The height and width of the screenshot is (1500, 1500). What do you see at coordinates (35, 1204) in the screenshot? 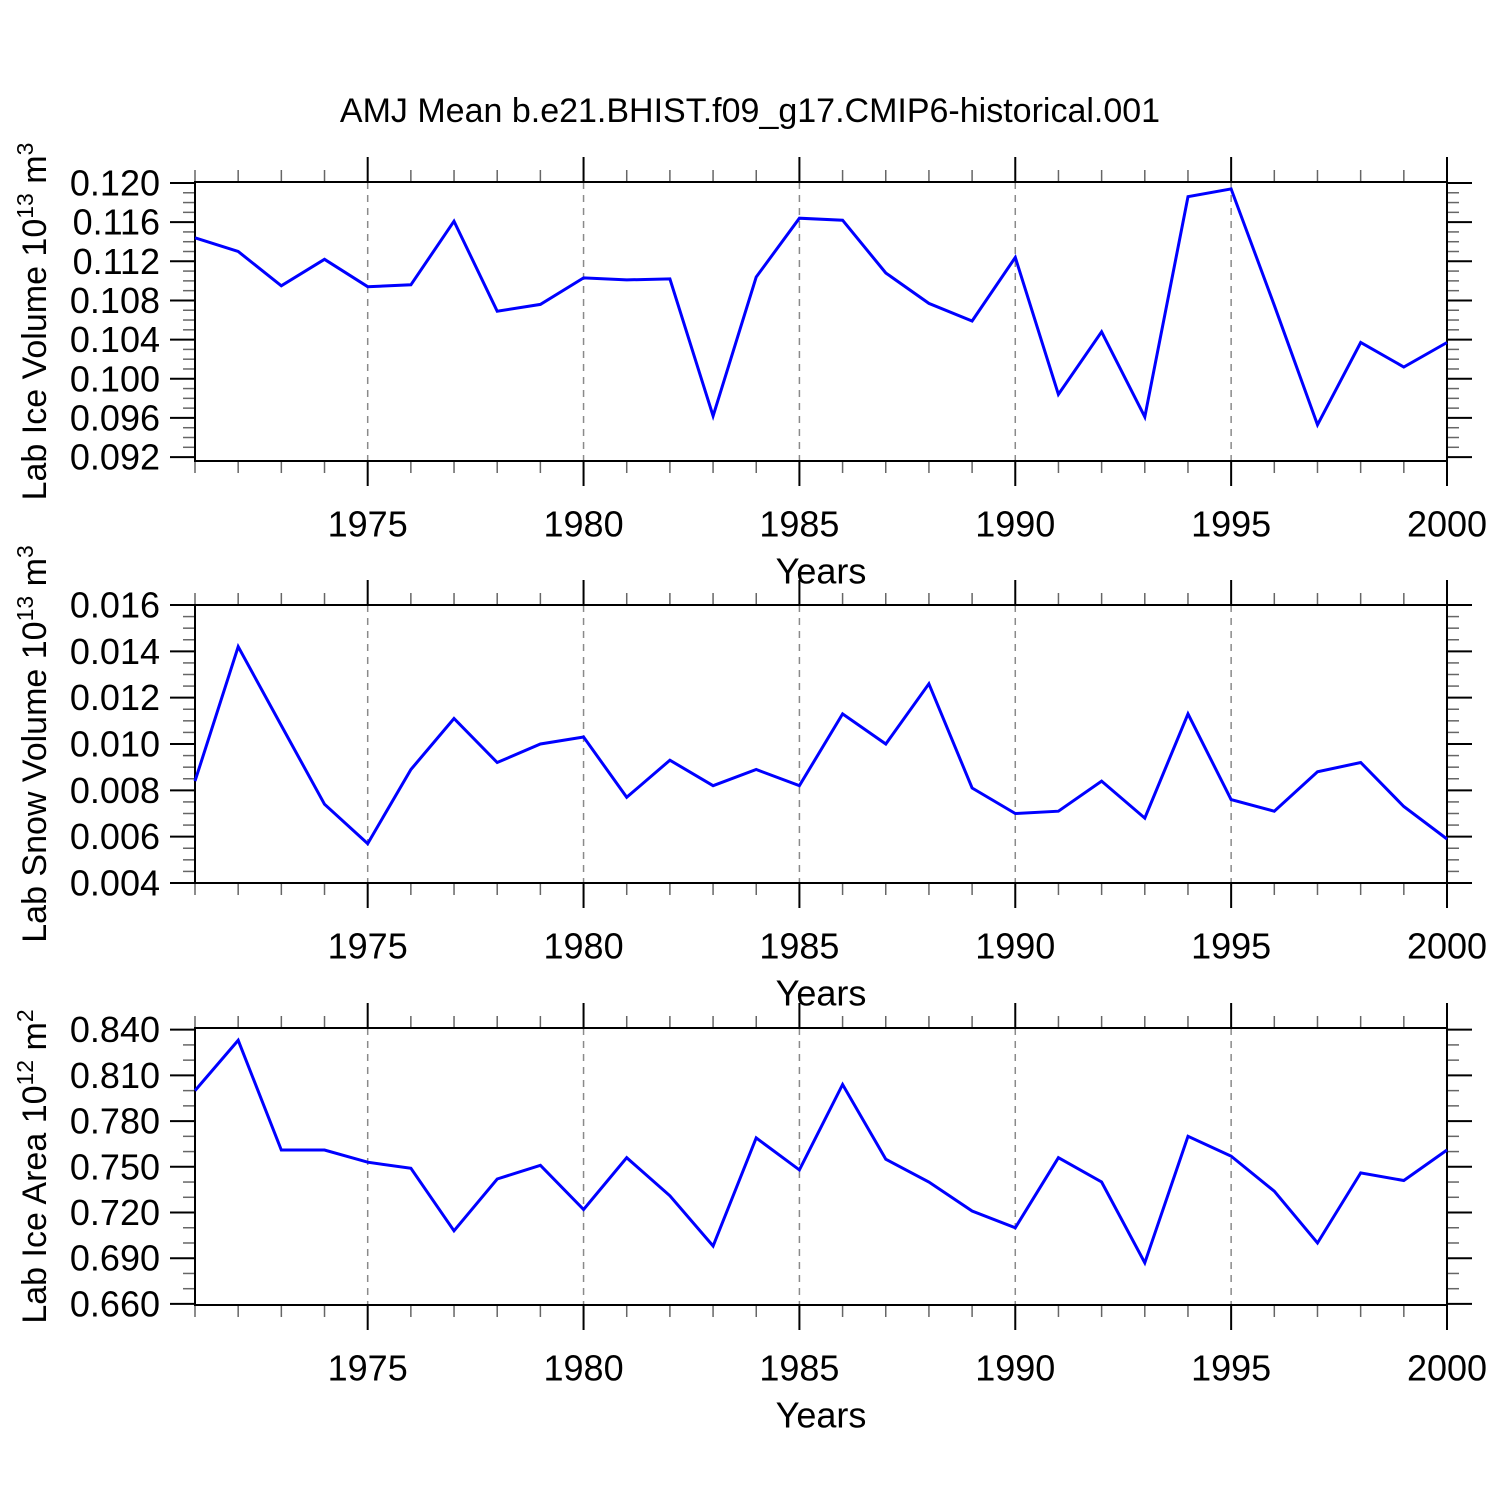
I see `y-axis-title-part: Lab Ice Area 10` at bounding box center [35, 1204].